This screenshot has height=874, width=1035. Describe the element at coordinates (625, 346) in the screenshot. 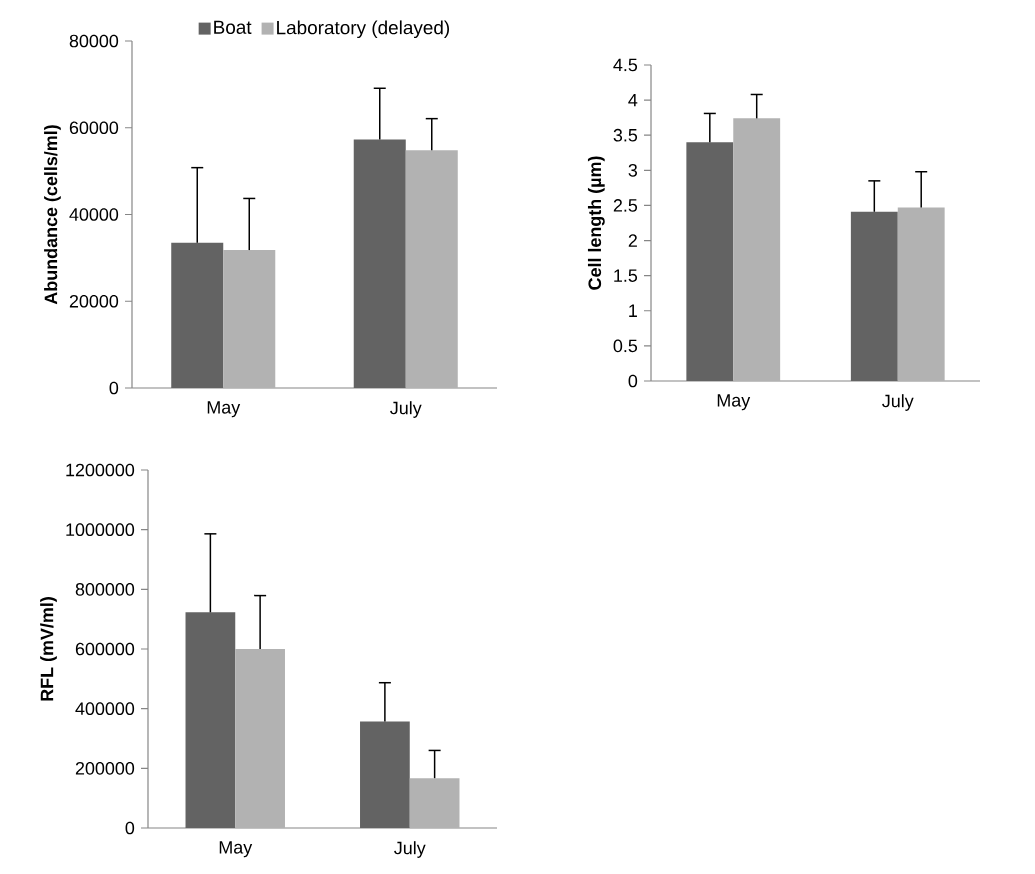

I see `y-tick-label: 0.5` at that location.